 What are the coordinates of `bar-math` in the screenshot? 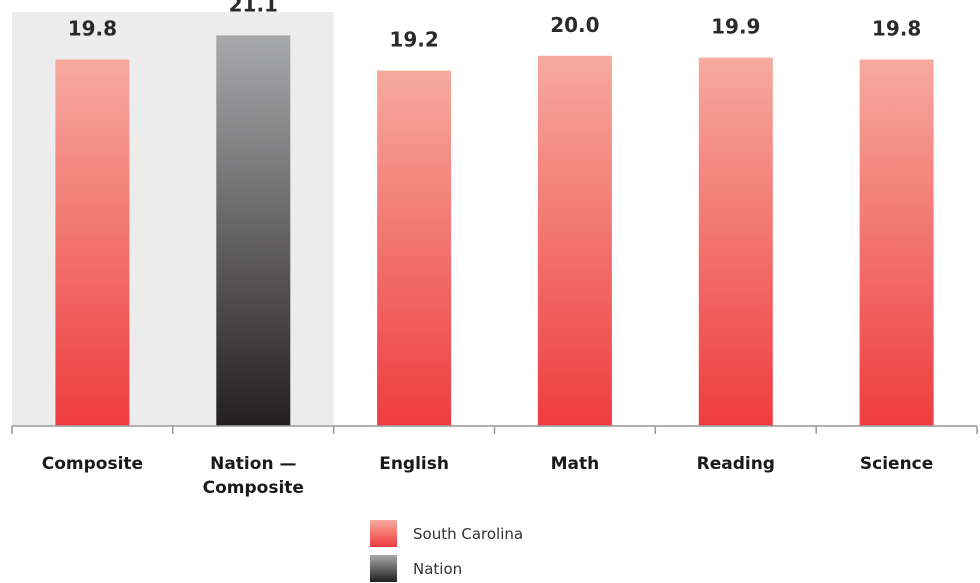 It's located at (574, 241).